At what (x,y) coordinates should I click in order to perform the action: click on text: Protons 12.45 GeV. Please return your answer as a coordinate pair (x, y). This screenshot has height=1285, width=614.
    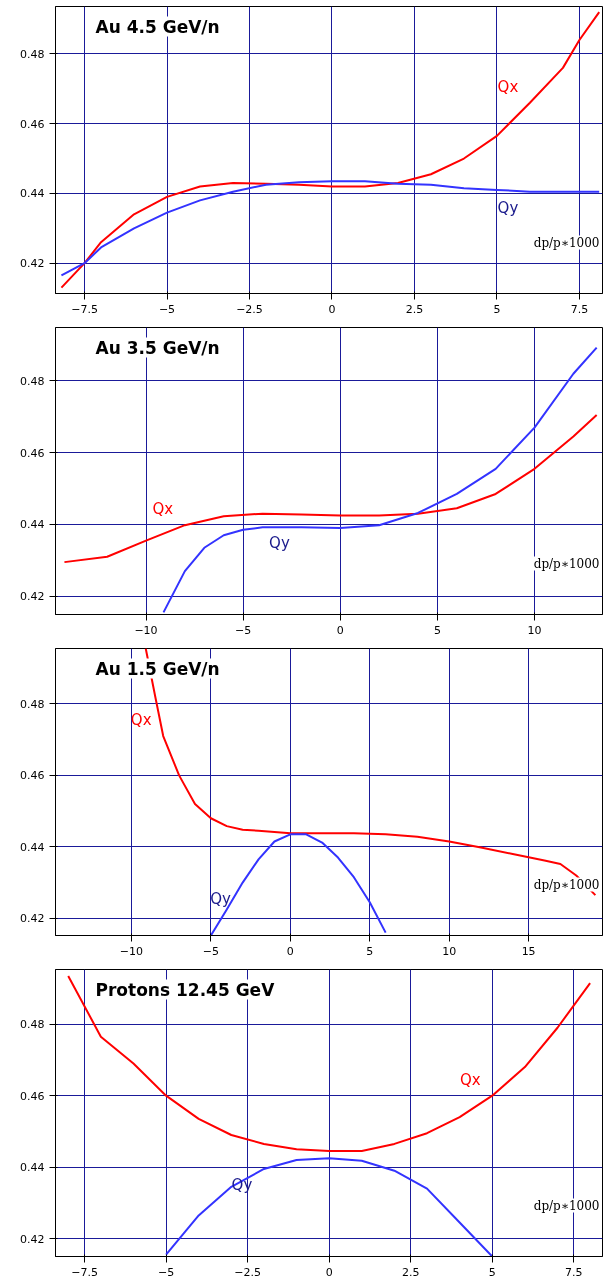
    Looking at the image, I should click on (185, 989).